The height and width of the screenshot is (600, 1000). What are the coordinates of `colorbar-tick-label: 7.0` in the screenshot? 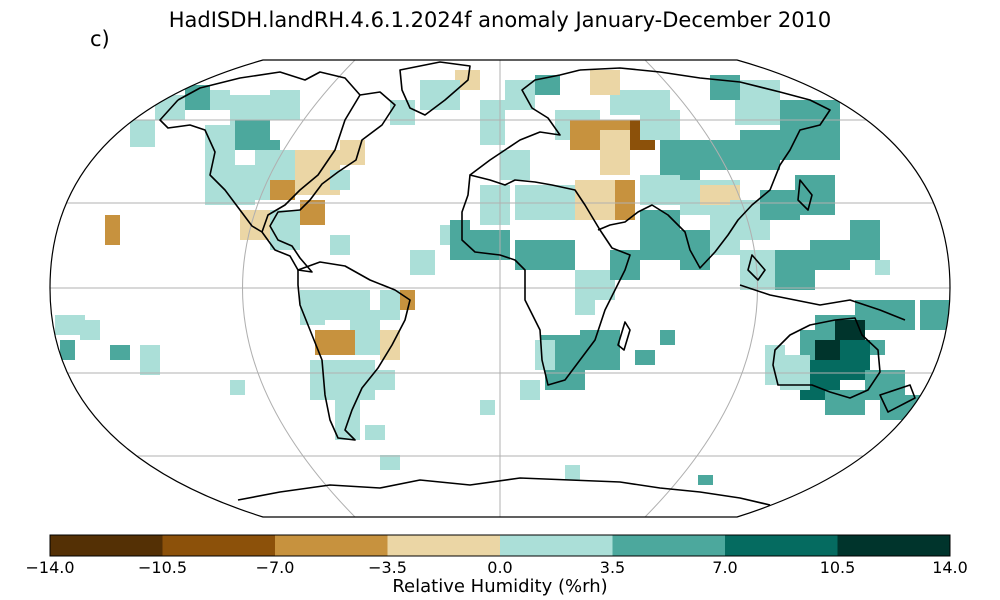 It's located at (725, 567).